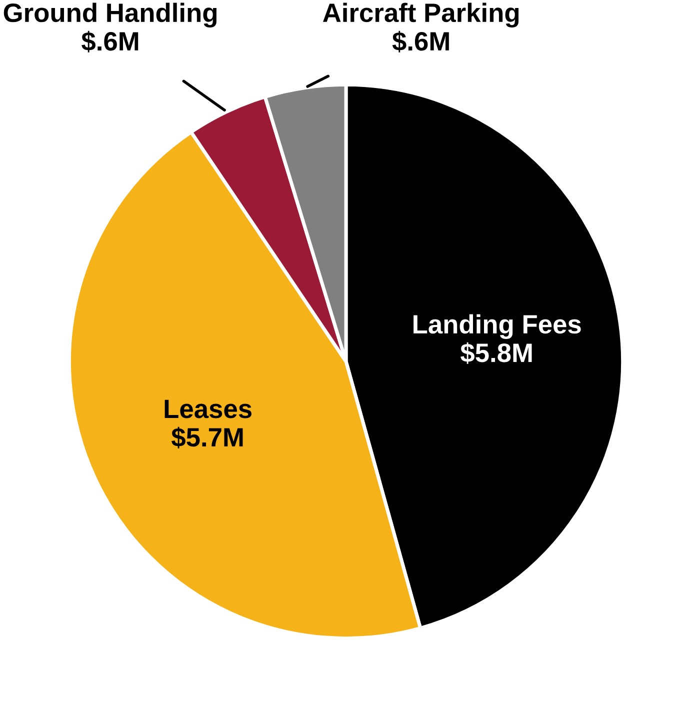 Image resolution: width=692 pixels, height=723 pixels. Describe the element at coordinates (207, 437) in the screenshot. I see `data-label: $5.7M` at that location.